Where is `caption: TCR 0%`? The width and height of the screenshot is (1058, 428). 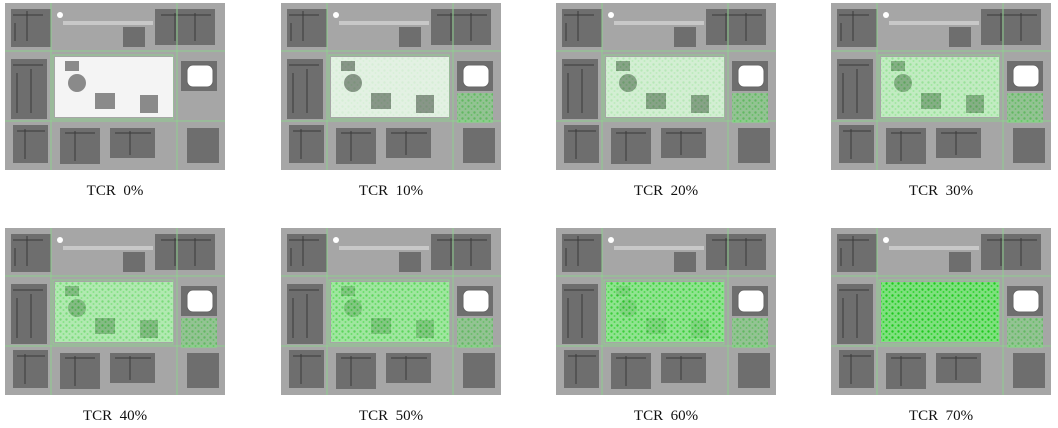 caption: TCR 0% is located at coordinates (115, 191).